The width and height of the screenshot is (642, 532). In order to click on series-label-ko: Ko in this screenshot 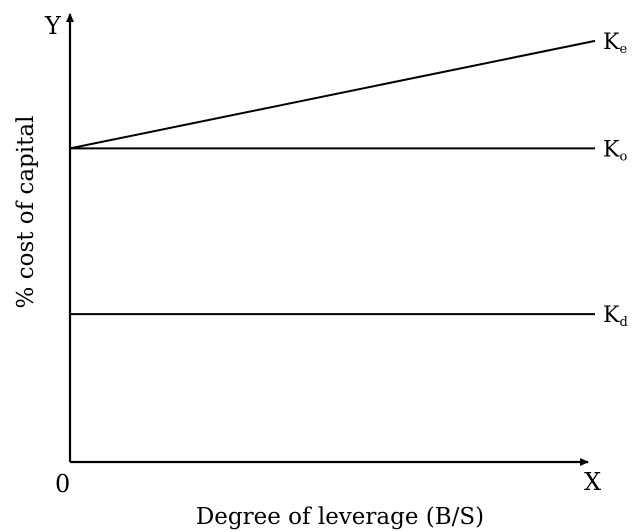, I will do `click(615, 150)`.